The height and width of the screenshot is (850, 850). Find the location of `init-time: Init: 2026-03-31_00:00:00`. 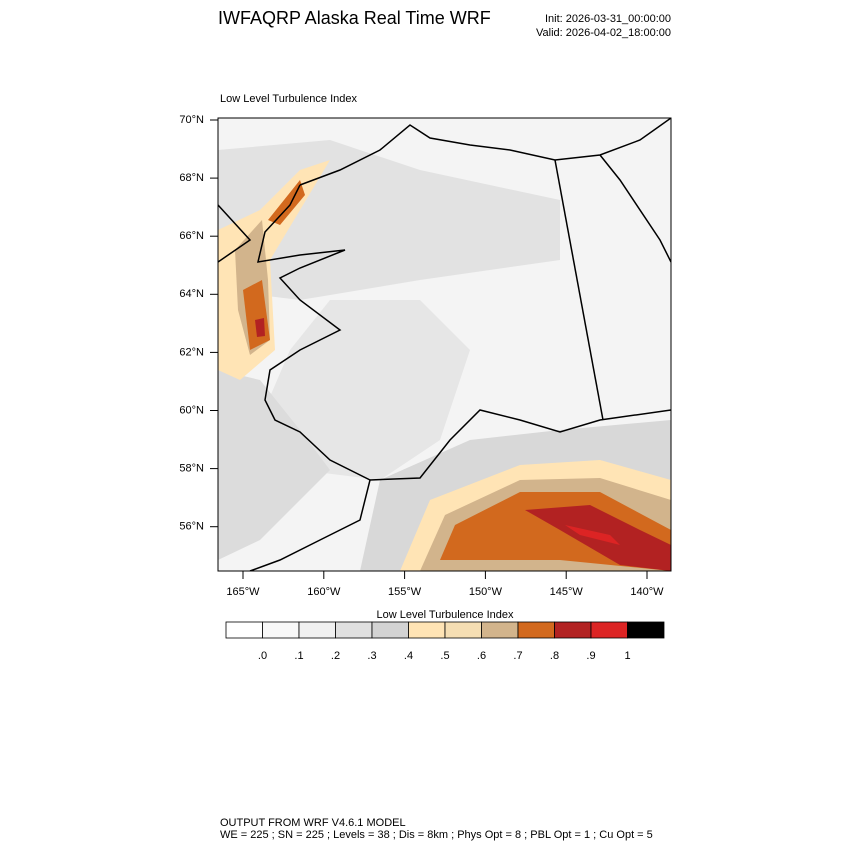

init-time: Init: 2026-03-31_00:00:00 is located at coordinates (608, 19).